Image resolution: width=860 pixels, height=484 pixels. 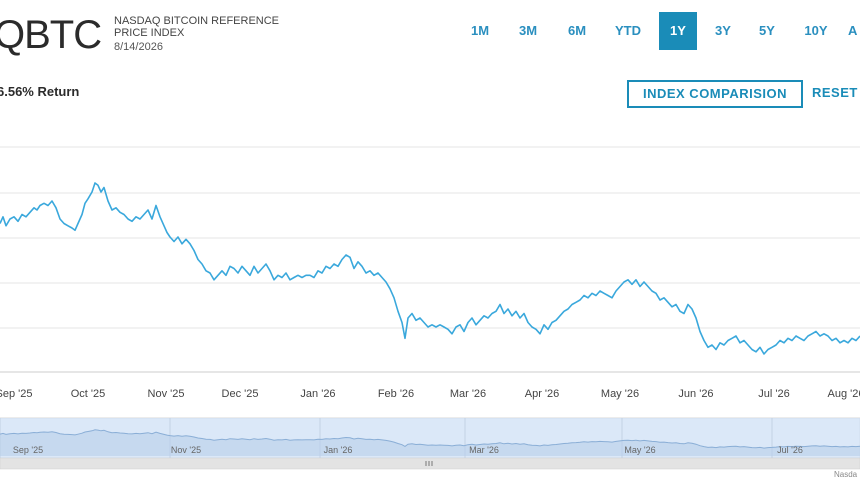 What do you see at coordinates (40, 91) in the screenshot?
I see `return-summary: 6.56% Return` at bounding box center [40, 91].